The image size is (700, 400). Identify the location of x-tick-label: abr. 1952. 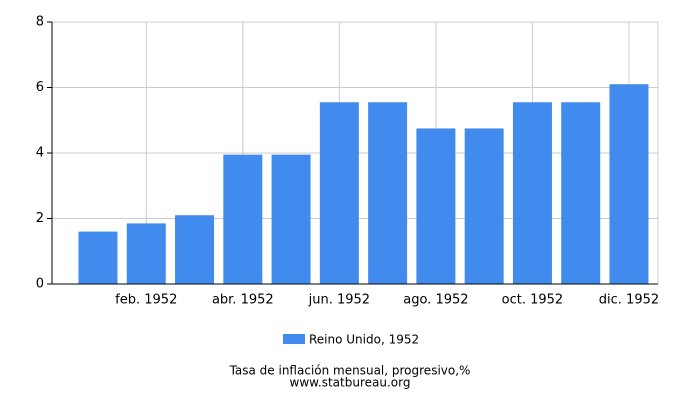
(243, 300).